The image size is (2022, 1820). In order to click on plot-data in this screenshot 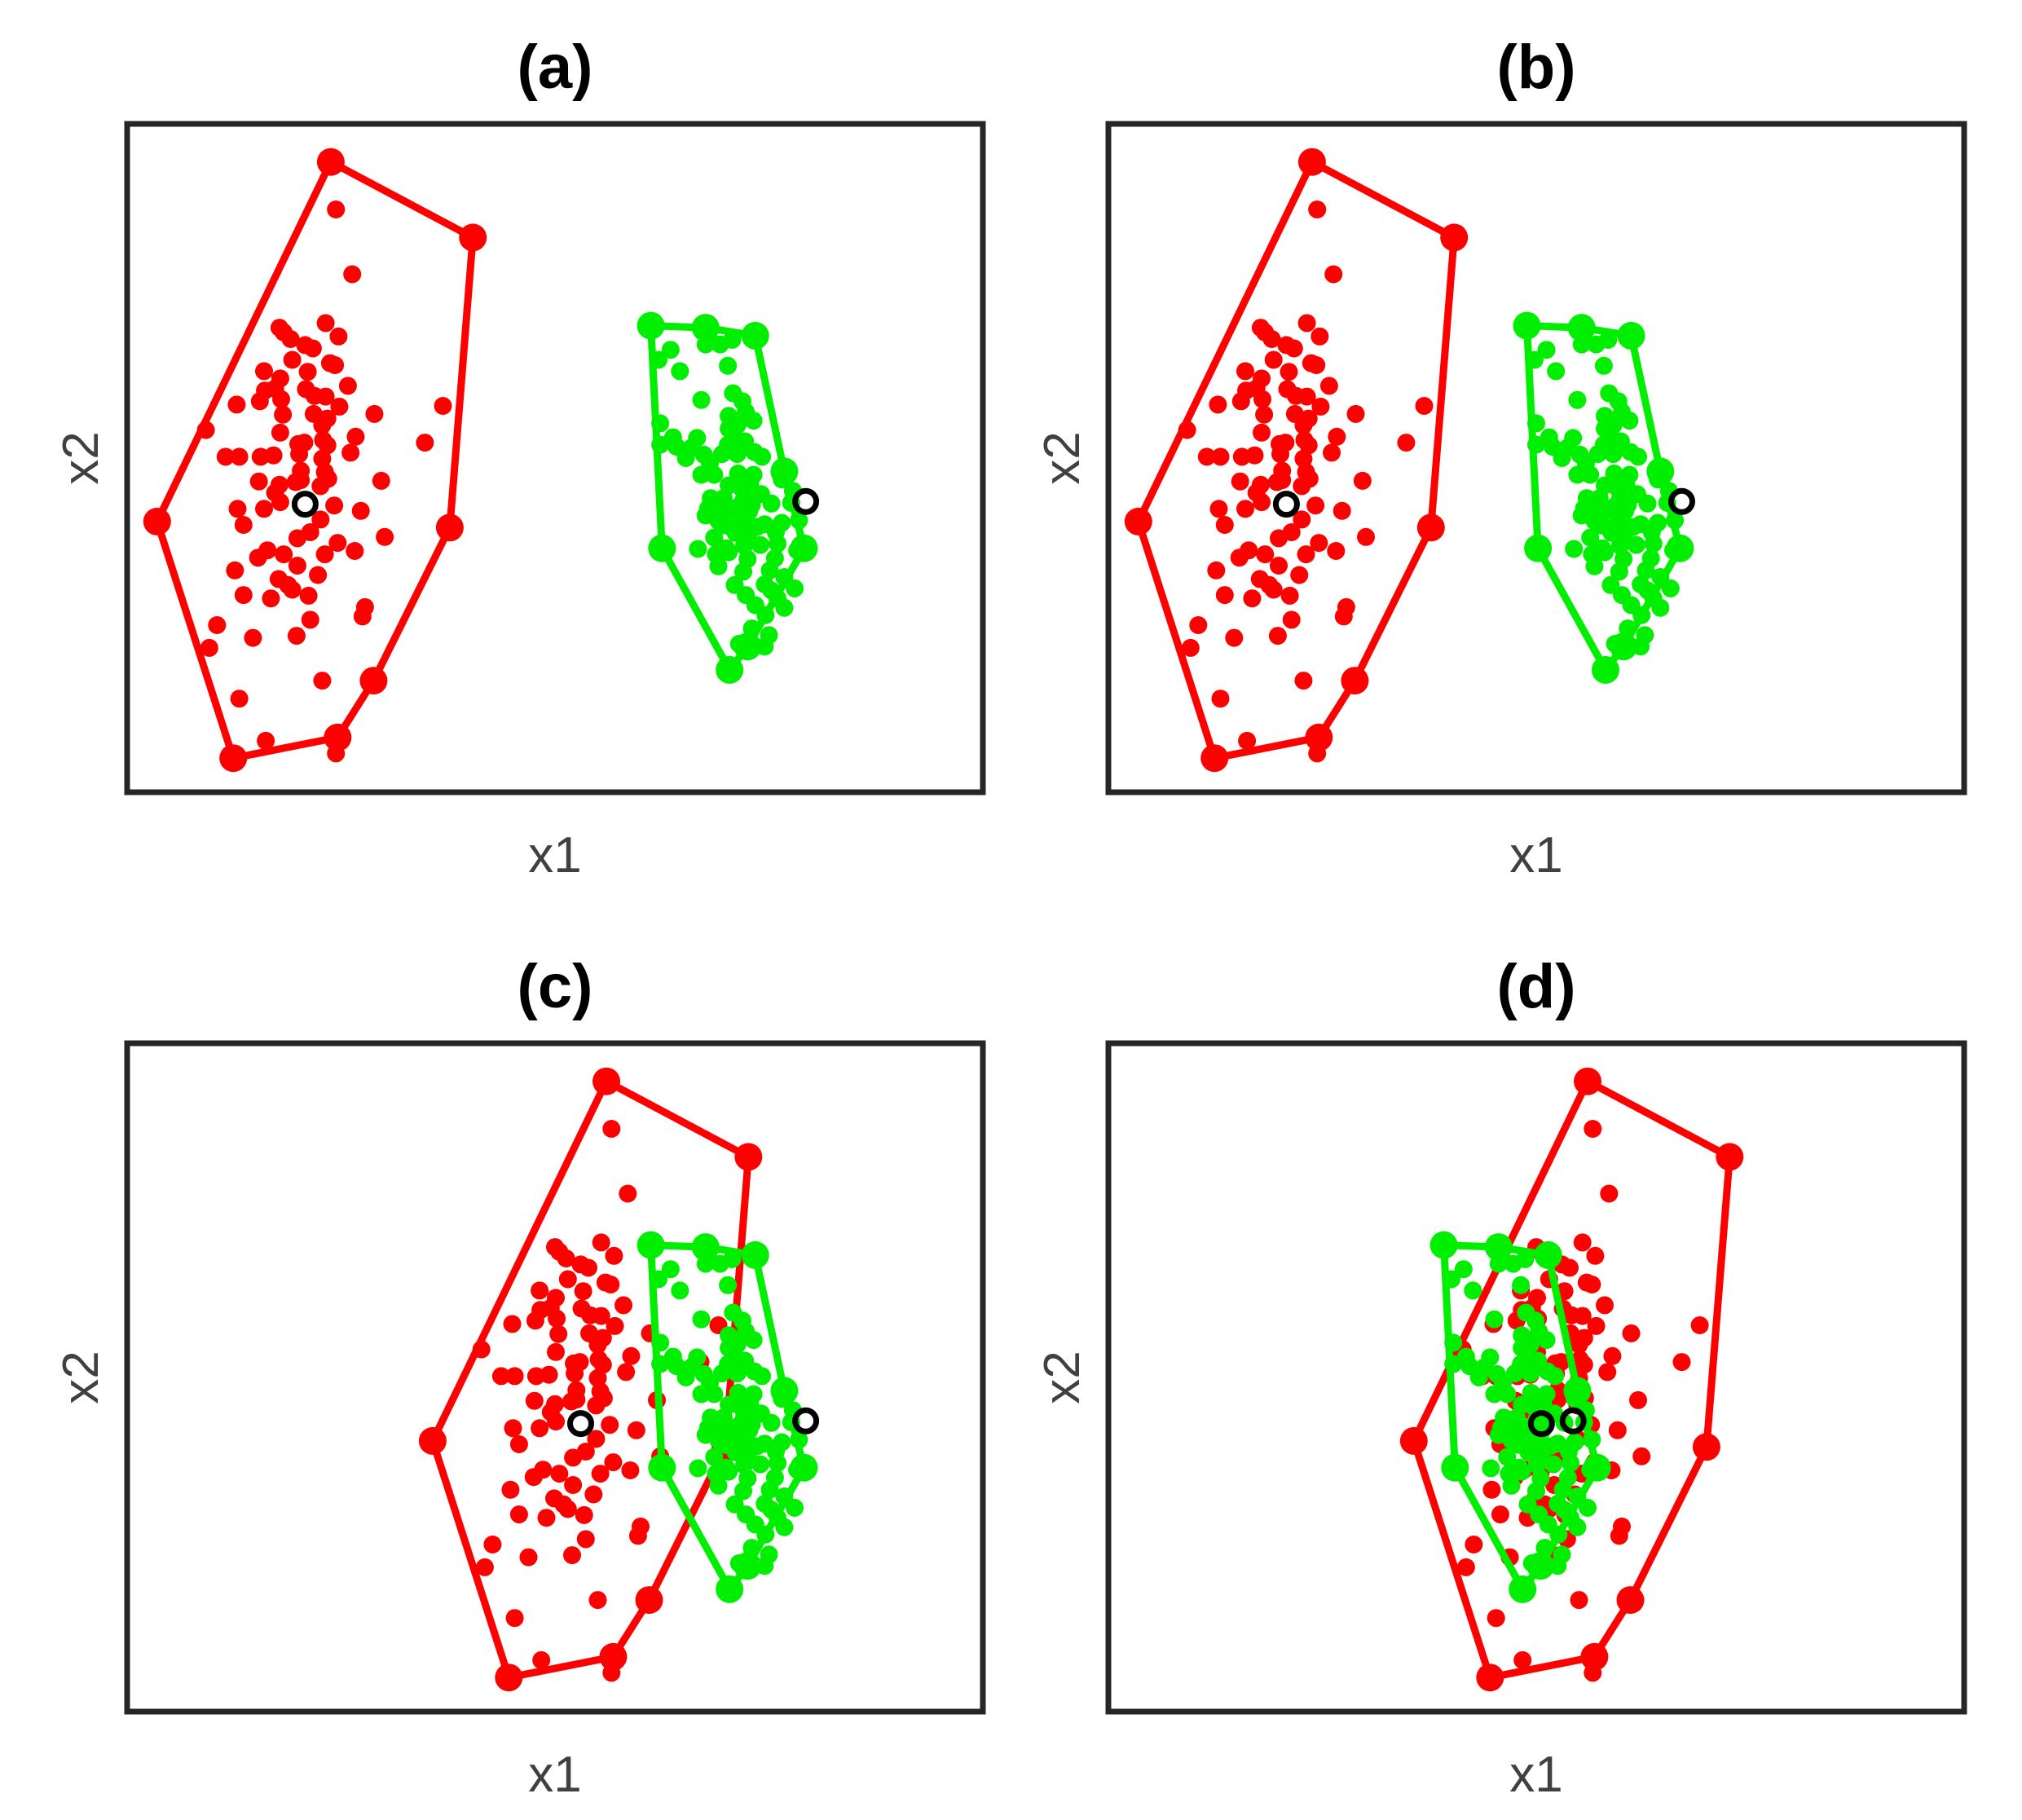, I will do `click(1571, 1380)`.